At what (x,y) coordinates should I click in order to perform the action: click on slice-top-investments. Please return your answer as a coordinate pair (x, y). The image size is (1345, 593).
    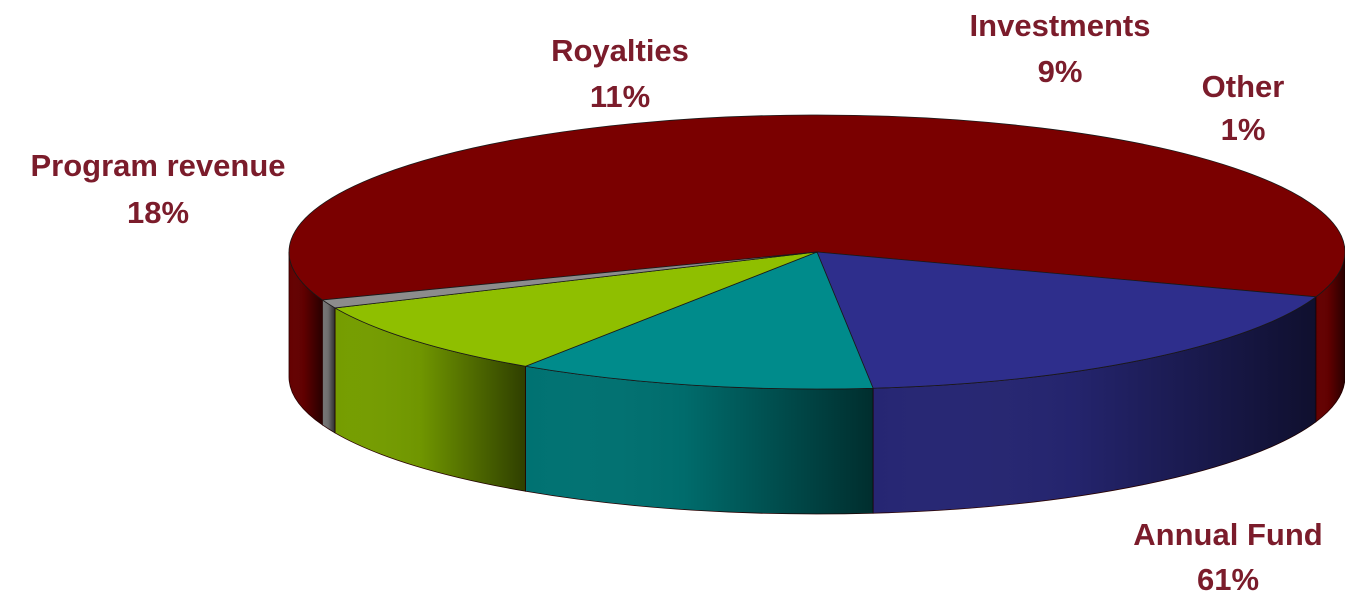
    Looking at the image, I should click on (575, 309).